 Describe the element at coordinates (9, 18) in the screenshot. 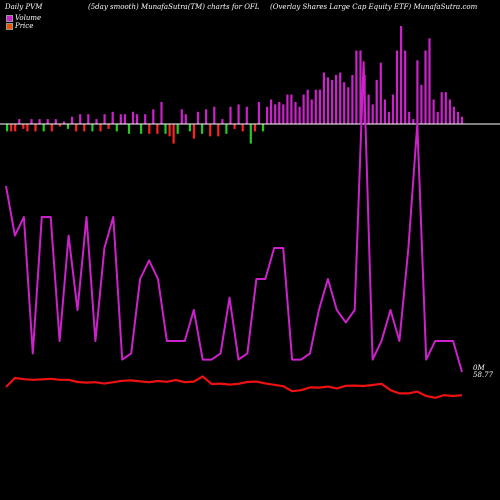

I see `legend-swatch-volume` at that location.